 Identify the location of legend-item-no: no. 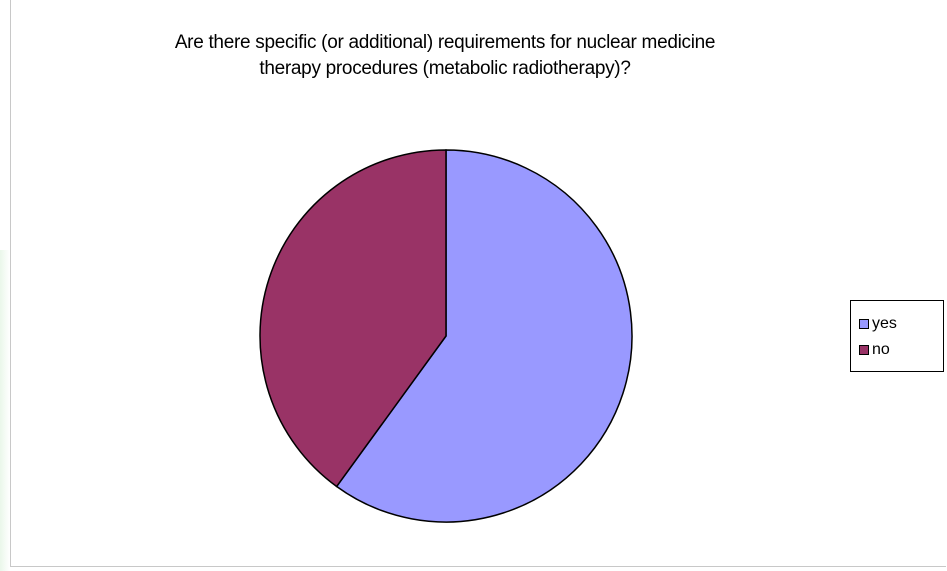
(897, 350).